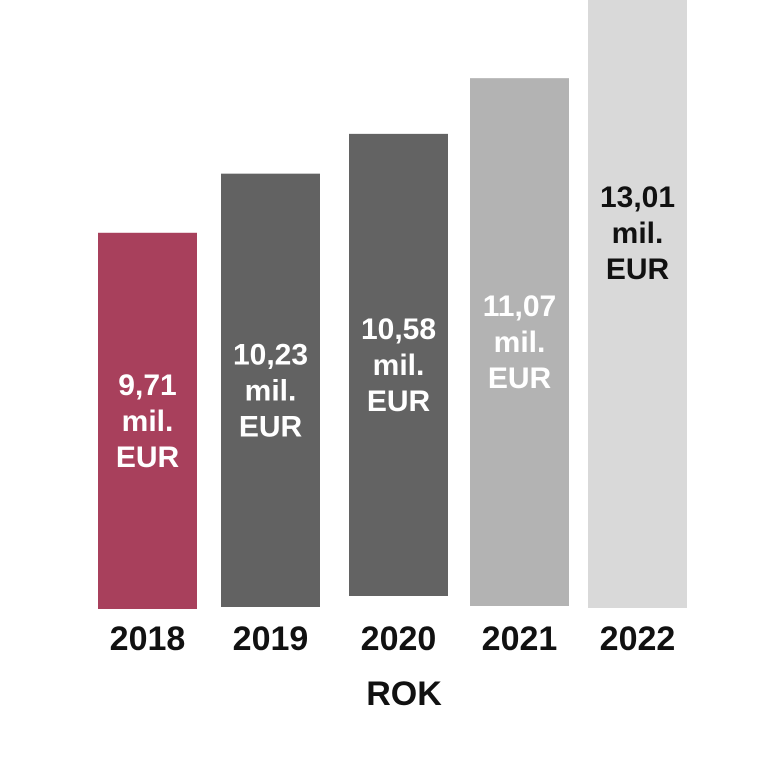 This screenshot has height=768, width=768. I want to click on data-label-line: 10,23, so click(270, 354).